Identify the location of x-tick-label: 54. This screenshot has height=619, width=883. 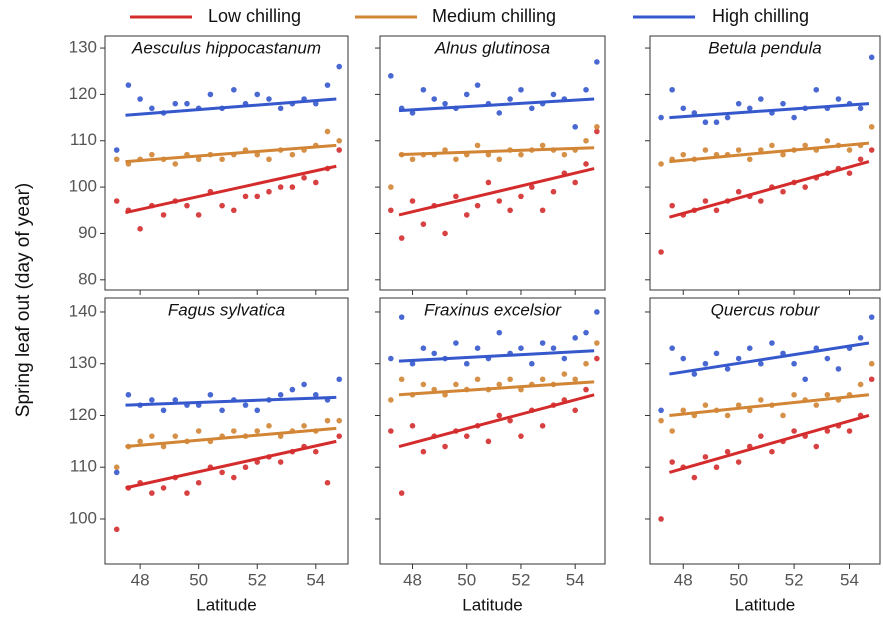
(315, 579).